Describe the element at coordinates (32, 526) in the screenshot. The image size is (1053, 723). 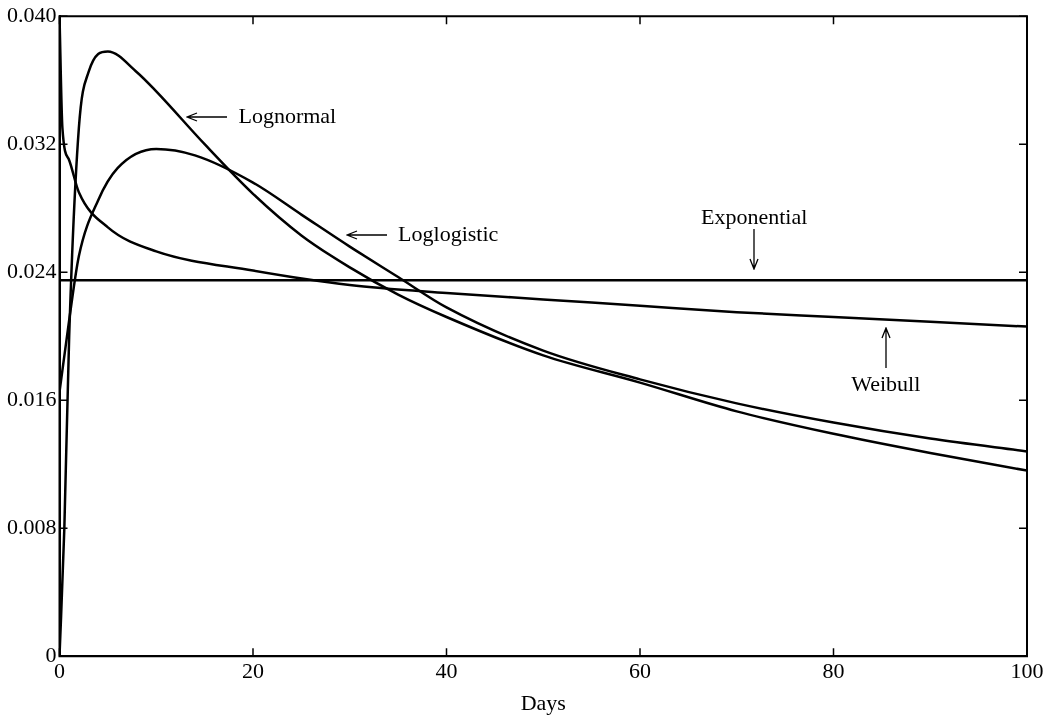
I see `y-tick-label: 0.008` at that location.